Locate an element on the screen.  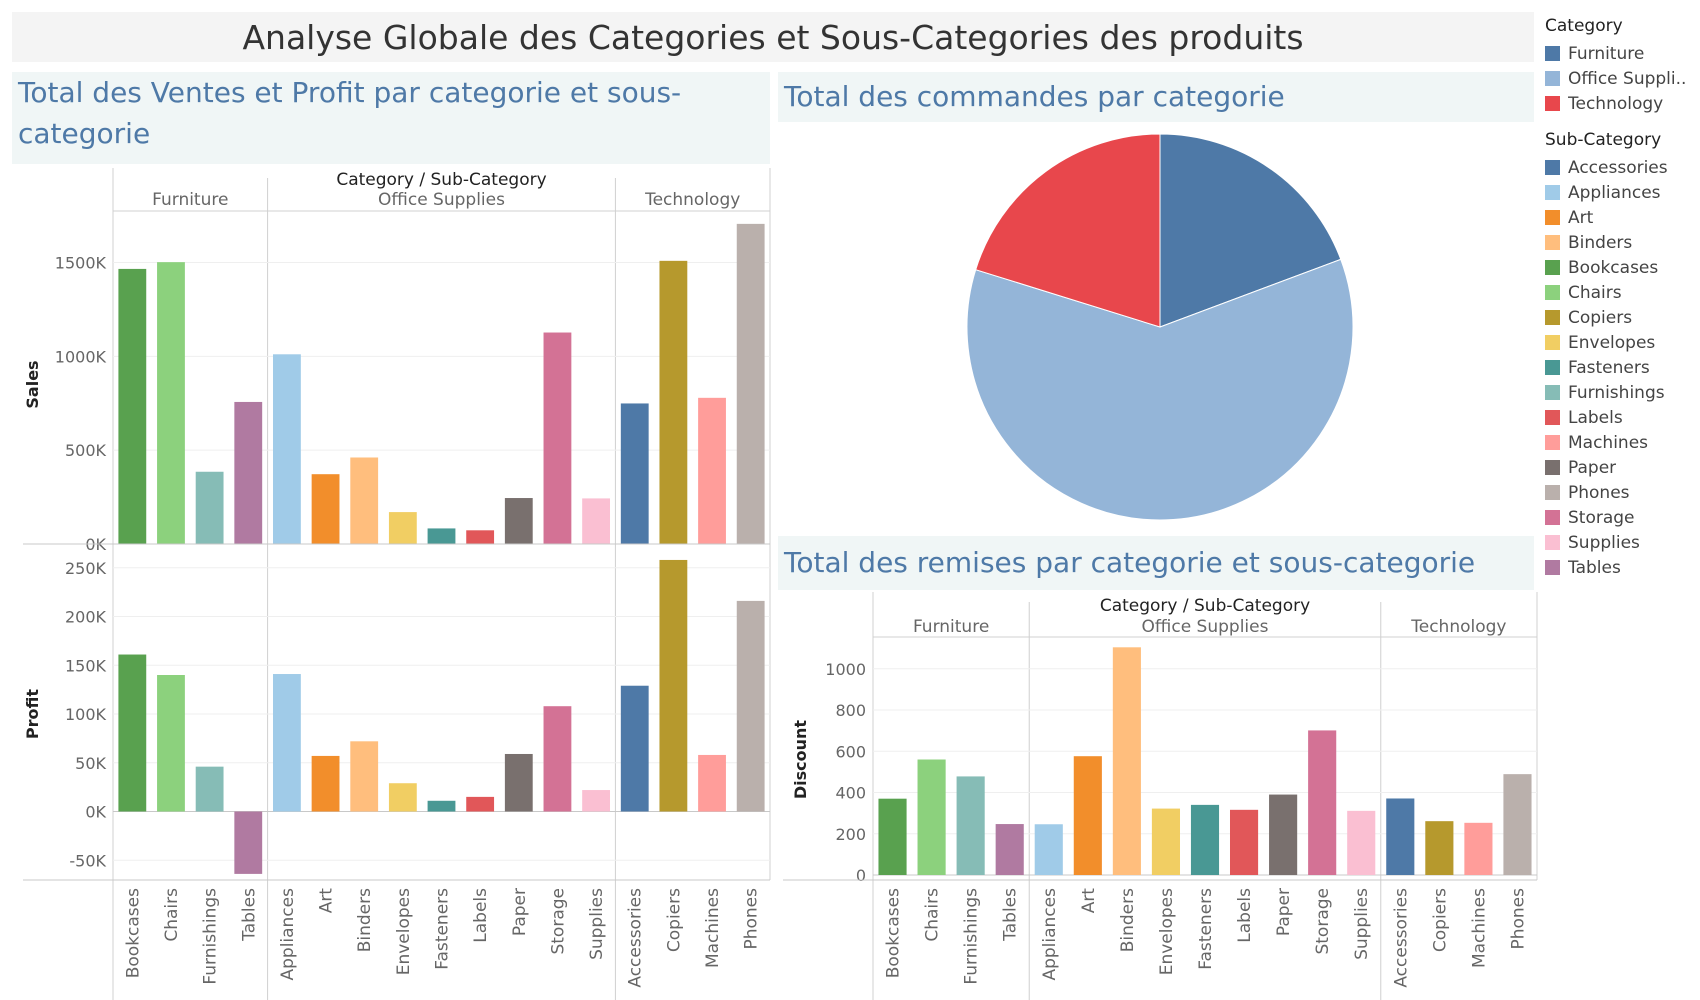
bar-sales-binders is located at coordinates (364, 500).